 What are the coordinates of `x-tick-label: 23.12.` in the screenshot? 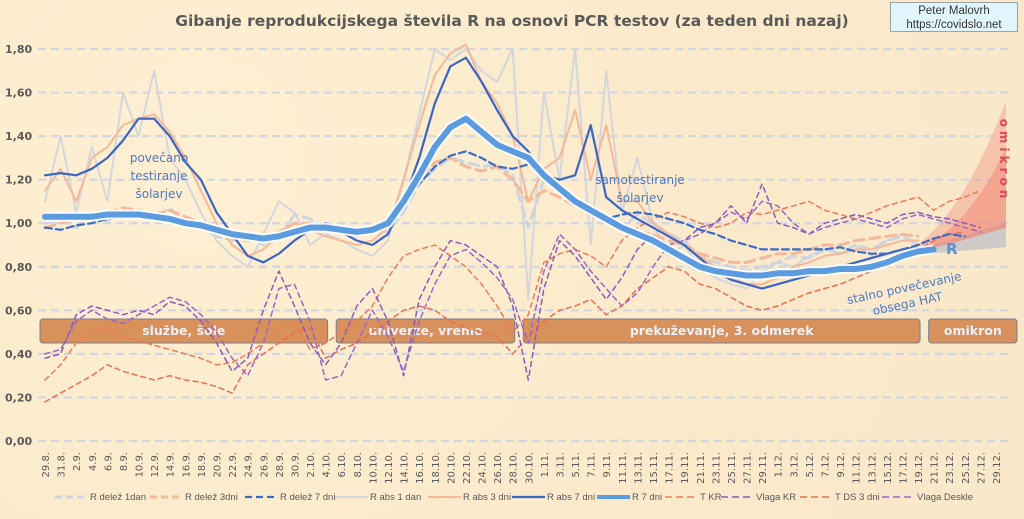 It's located at (950, 468).